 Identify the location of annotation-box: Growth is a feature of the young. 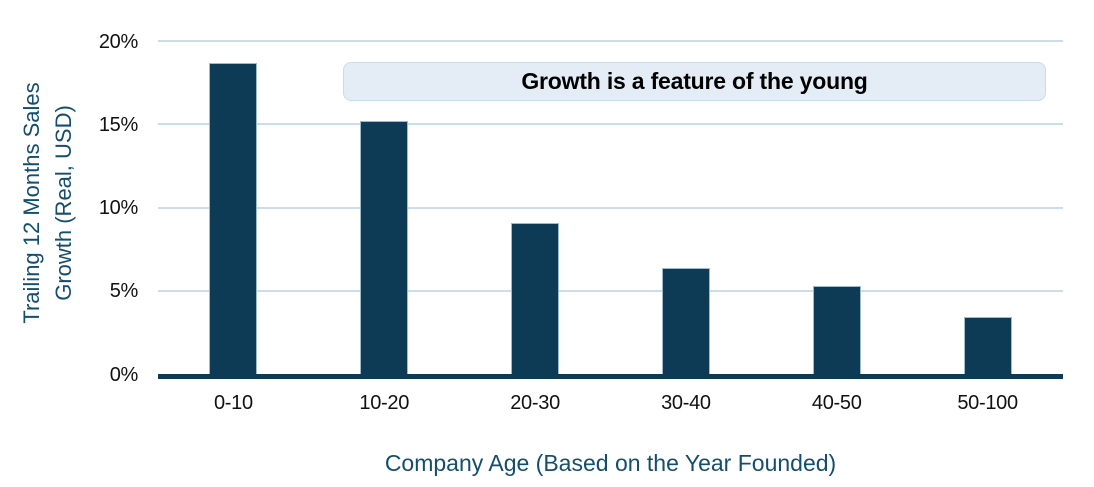
(694, 81).